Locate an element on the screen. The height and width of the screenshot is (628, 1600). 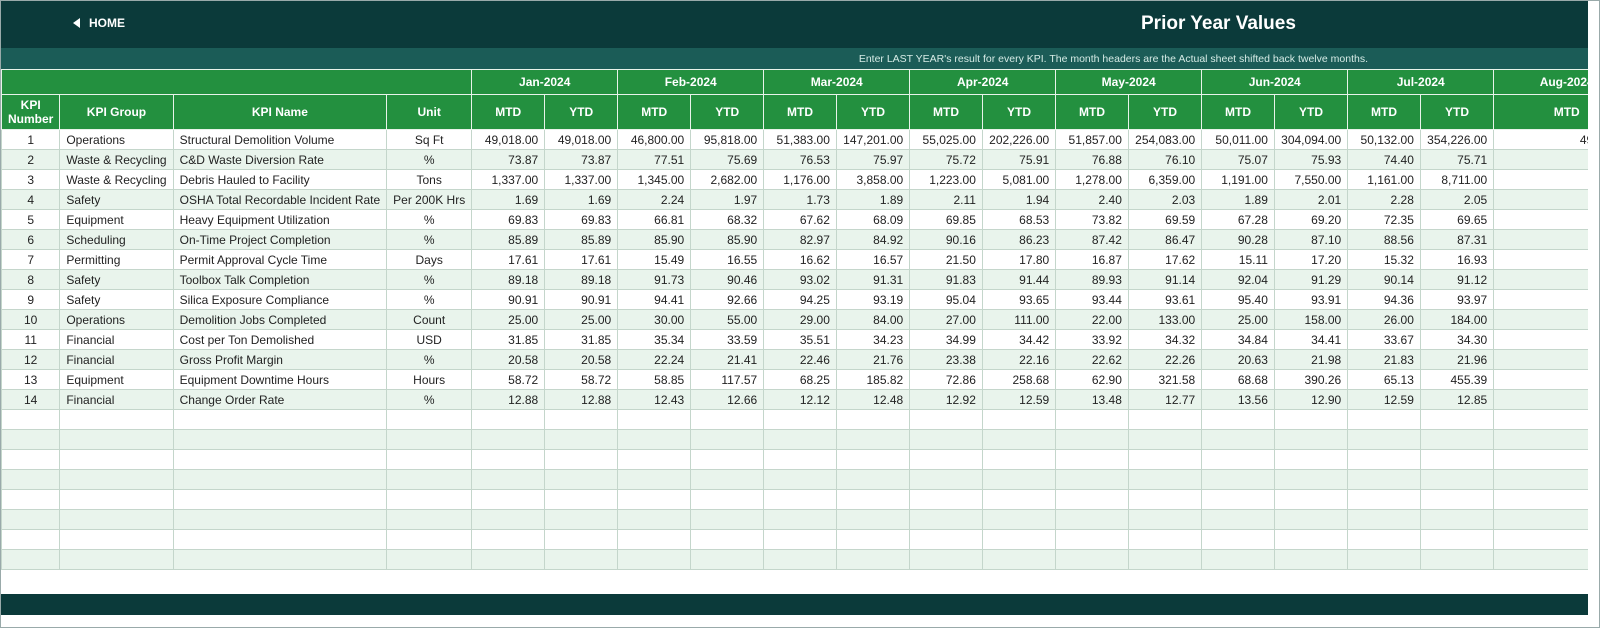
value-cell: 17.61 is located at coordinates (508, 259).